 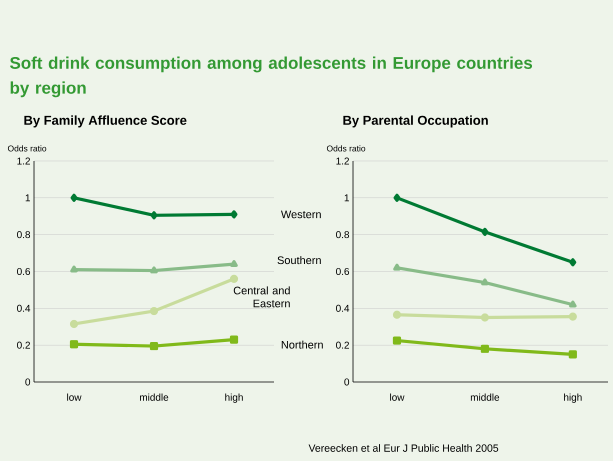 What do you see at coordinates (271, 77) in the screenshot?
I see `chart-title: Soft drink consumption among adolescents in Europe countries by region` at bounding box center [271, 77].